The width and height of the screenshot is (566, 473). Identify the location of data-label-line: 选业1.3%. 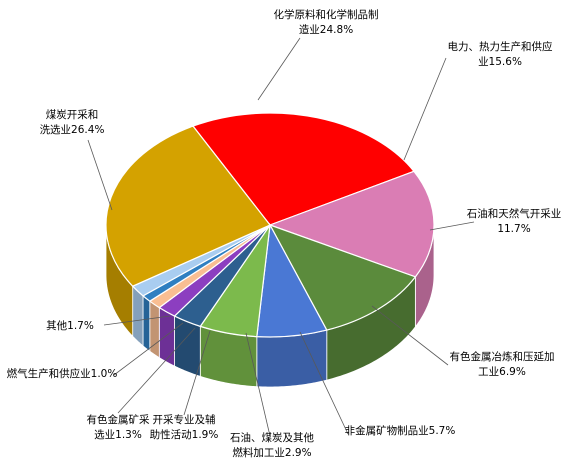
(118, 434).